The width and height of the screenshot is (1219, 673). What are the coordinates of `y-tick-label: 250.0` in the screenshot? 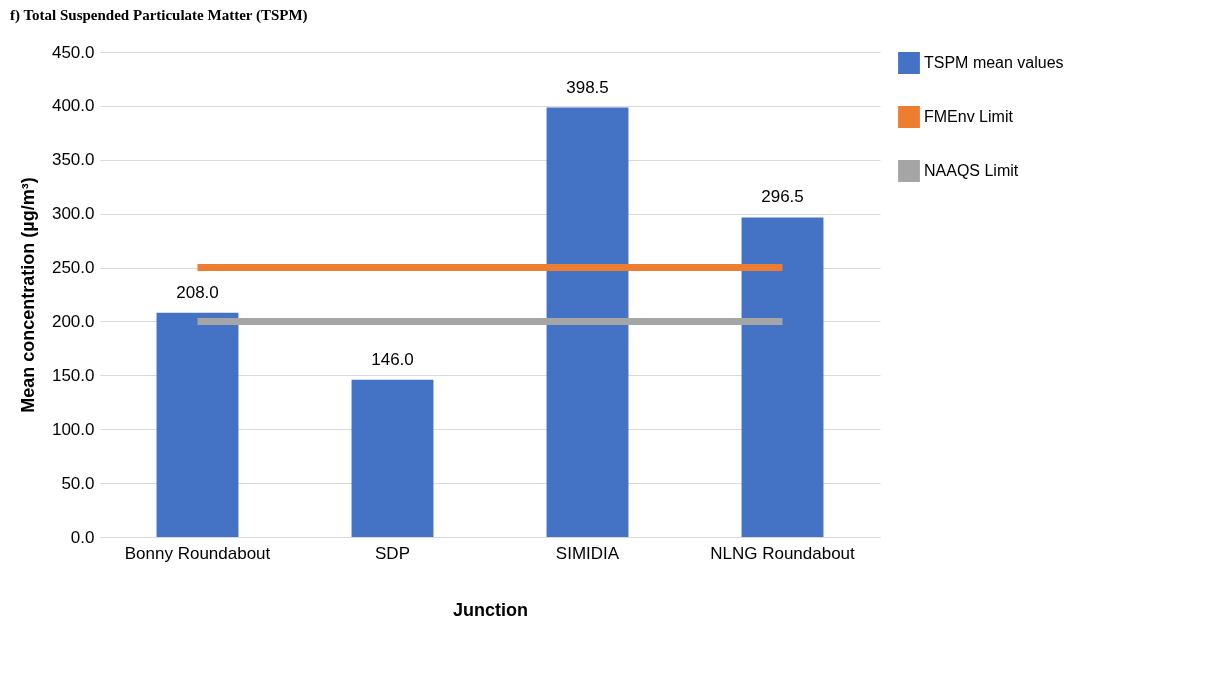 It's located at (73, 268).